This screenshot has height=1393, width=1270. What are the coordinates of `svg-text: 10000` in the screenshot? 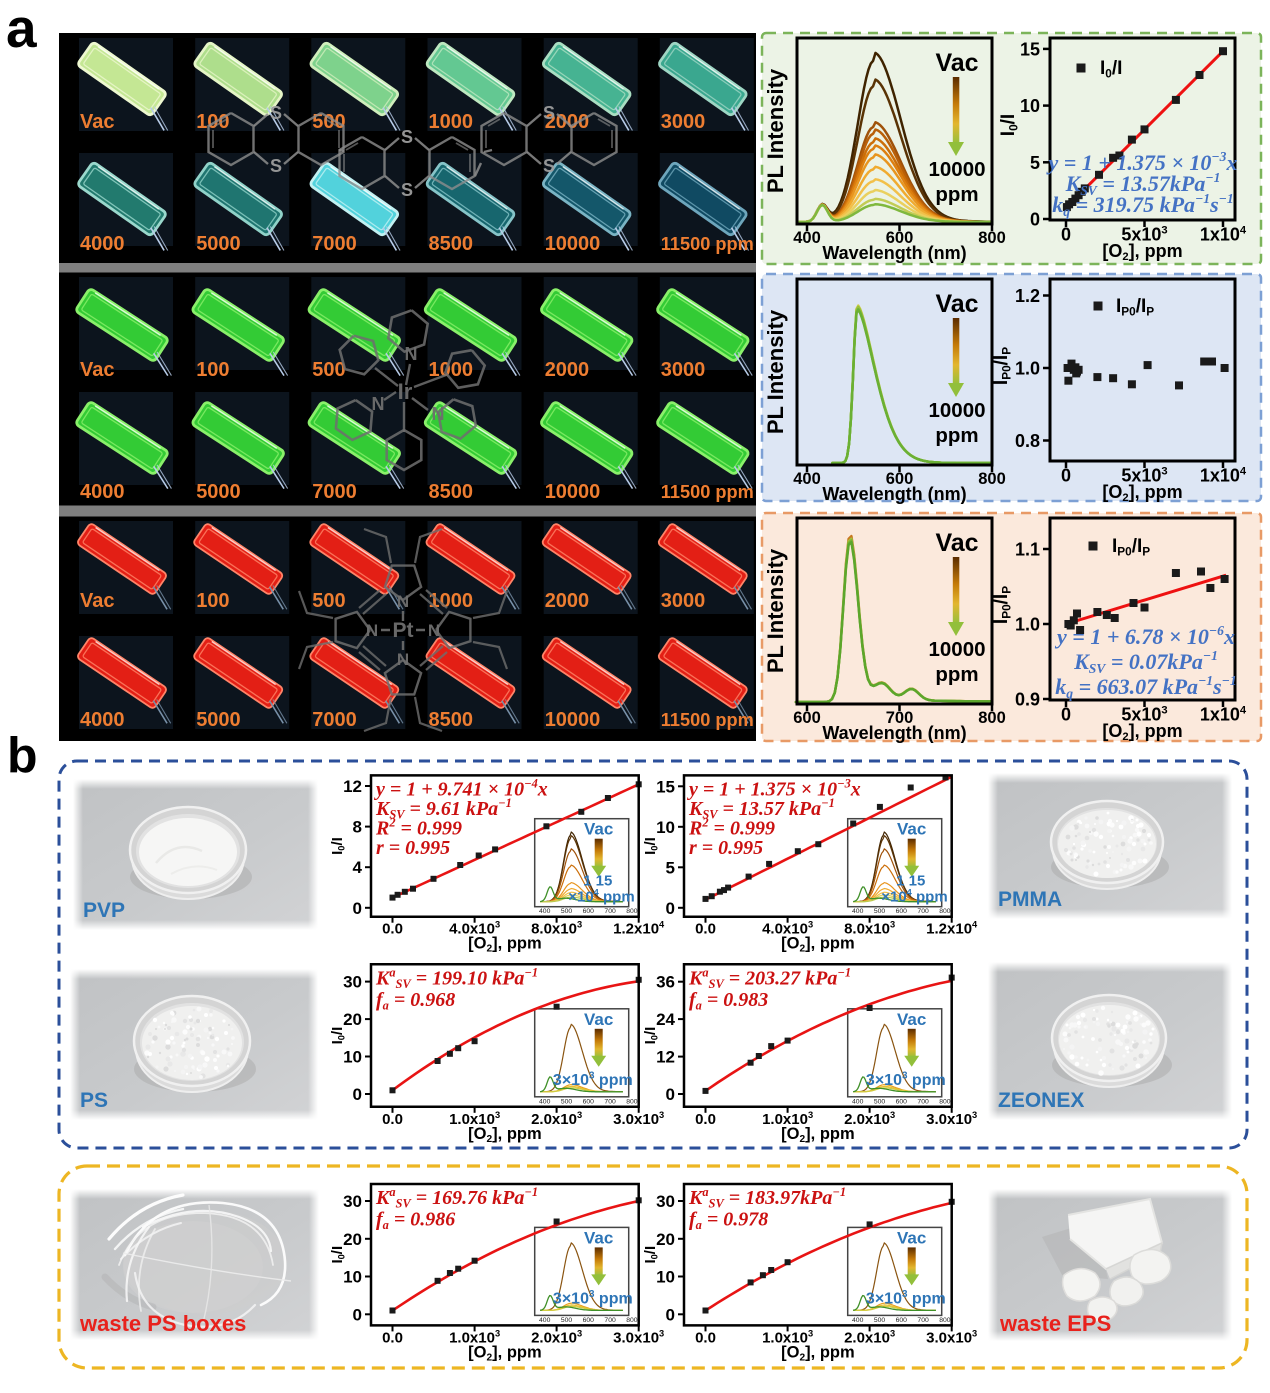 It's located at (956, 649).